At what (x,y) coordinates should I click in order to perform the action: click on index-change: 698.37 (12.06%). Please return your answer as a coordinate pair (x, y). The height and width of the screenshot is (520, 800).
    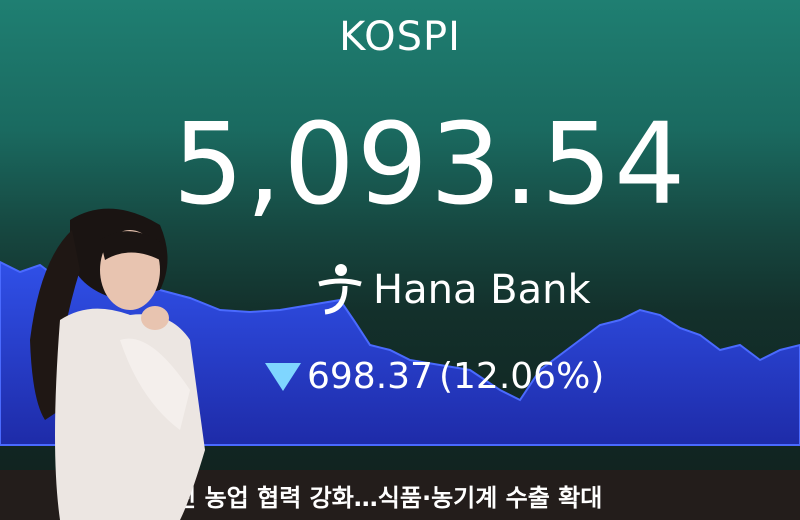
    Looking at the image, I should click on (465, 376).